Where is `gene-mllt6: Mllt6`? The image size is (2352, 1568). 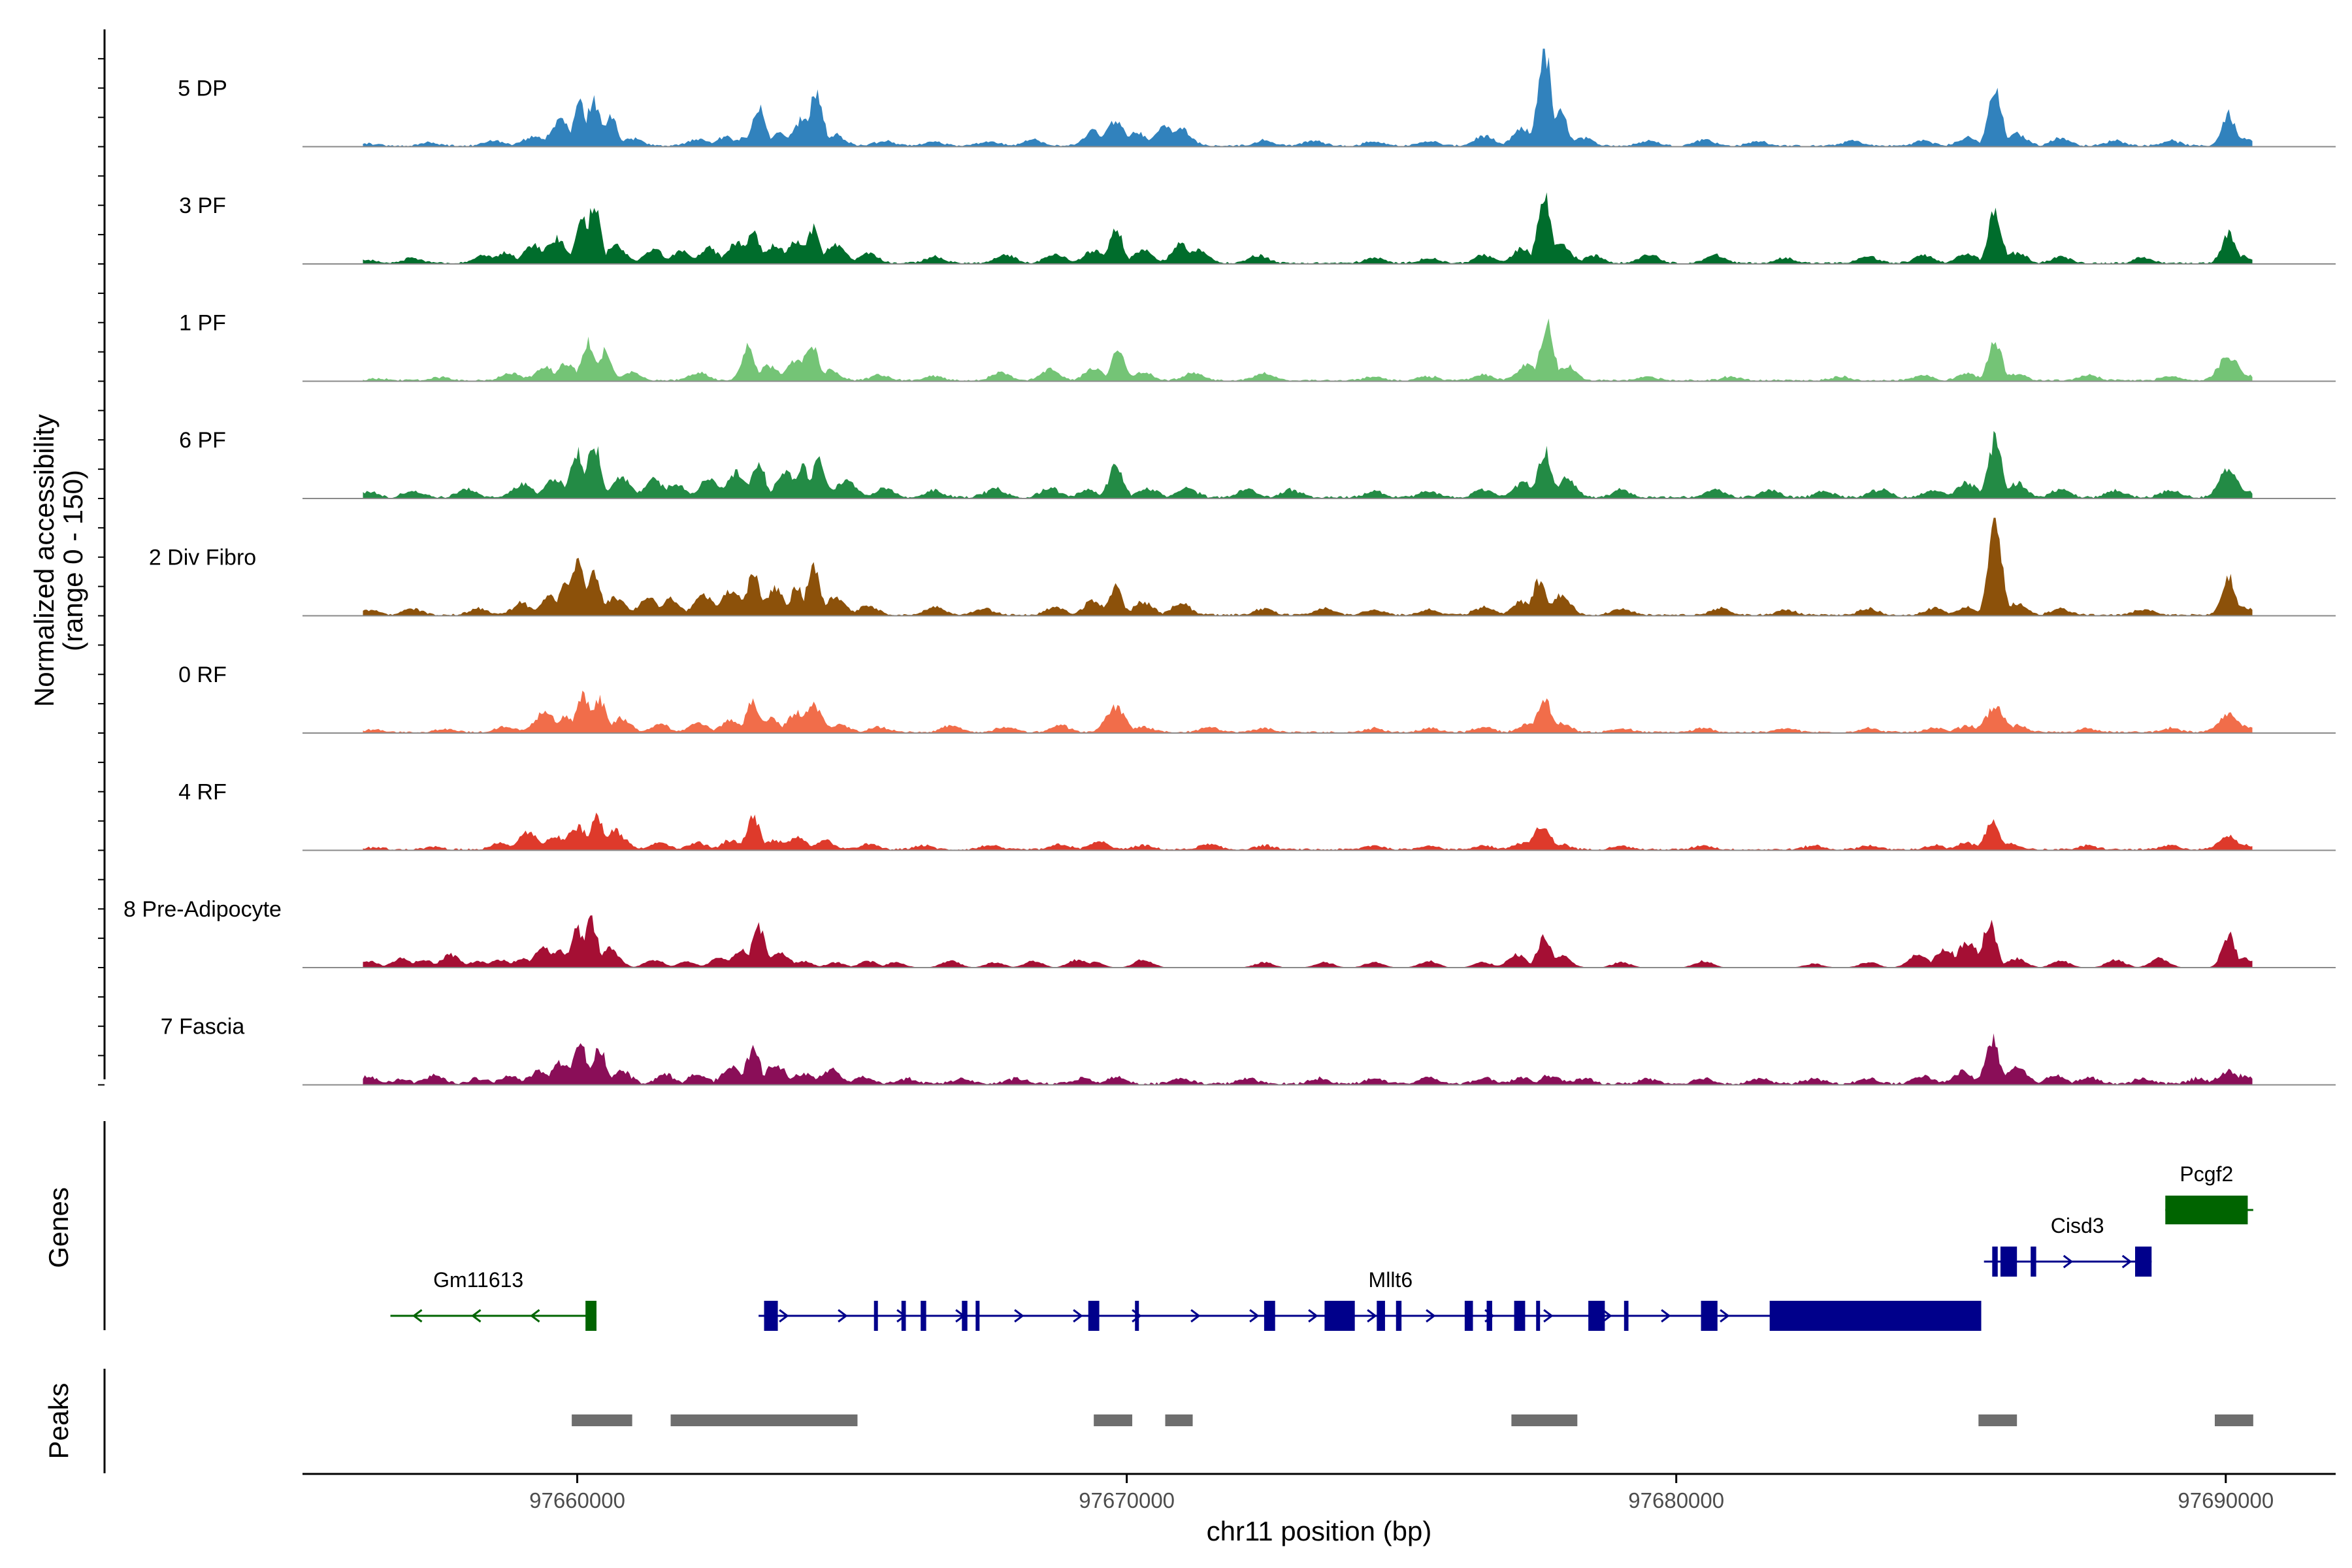 gene-mllt6: Mllt6 is located at coordinates (1370, 1299).